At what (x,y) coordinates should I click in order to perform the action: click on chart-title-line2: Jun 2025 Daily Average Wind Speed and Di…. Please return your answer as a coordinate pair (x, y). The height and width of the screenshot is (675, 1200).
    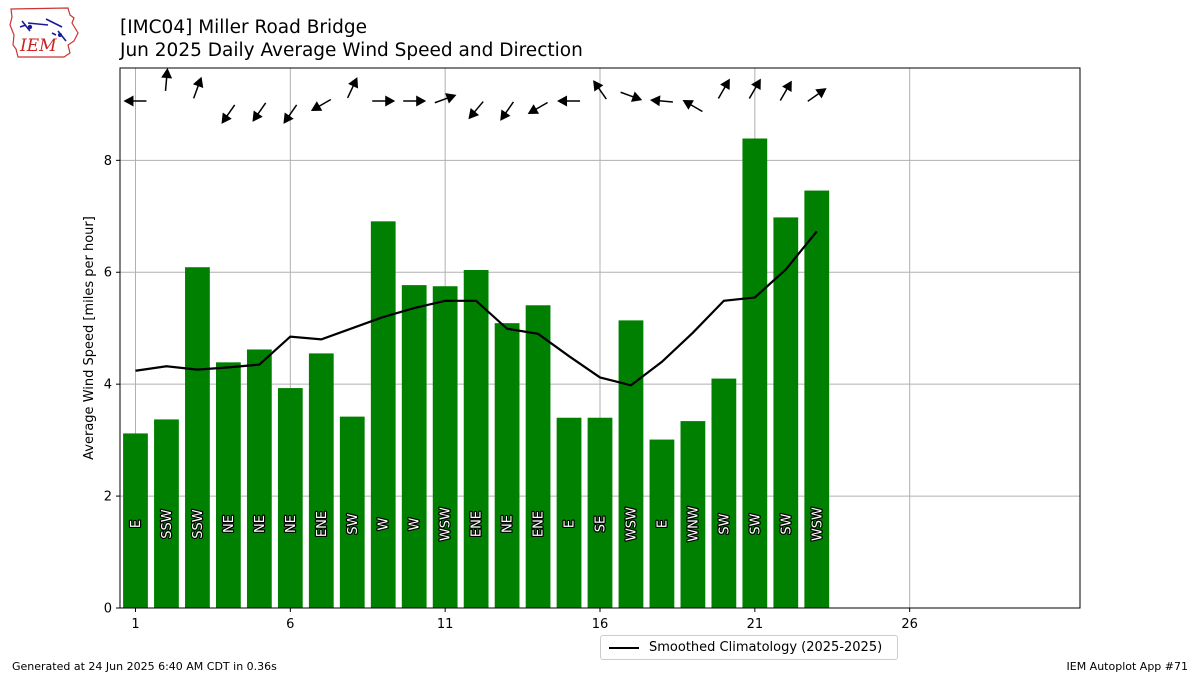
    Looking at the image, I should click on (351, 50).